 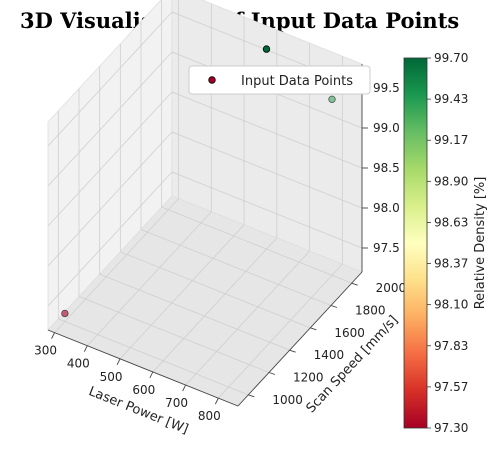 I want to click on colorbar-tick-label: 97.83, so click(x=451, y=346).